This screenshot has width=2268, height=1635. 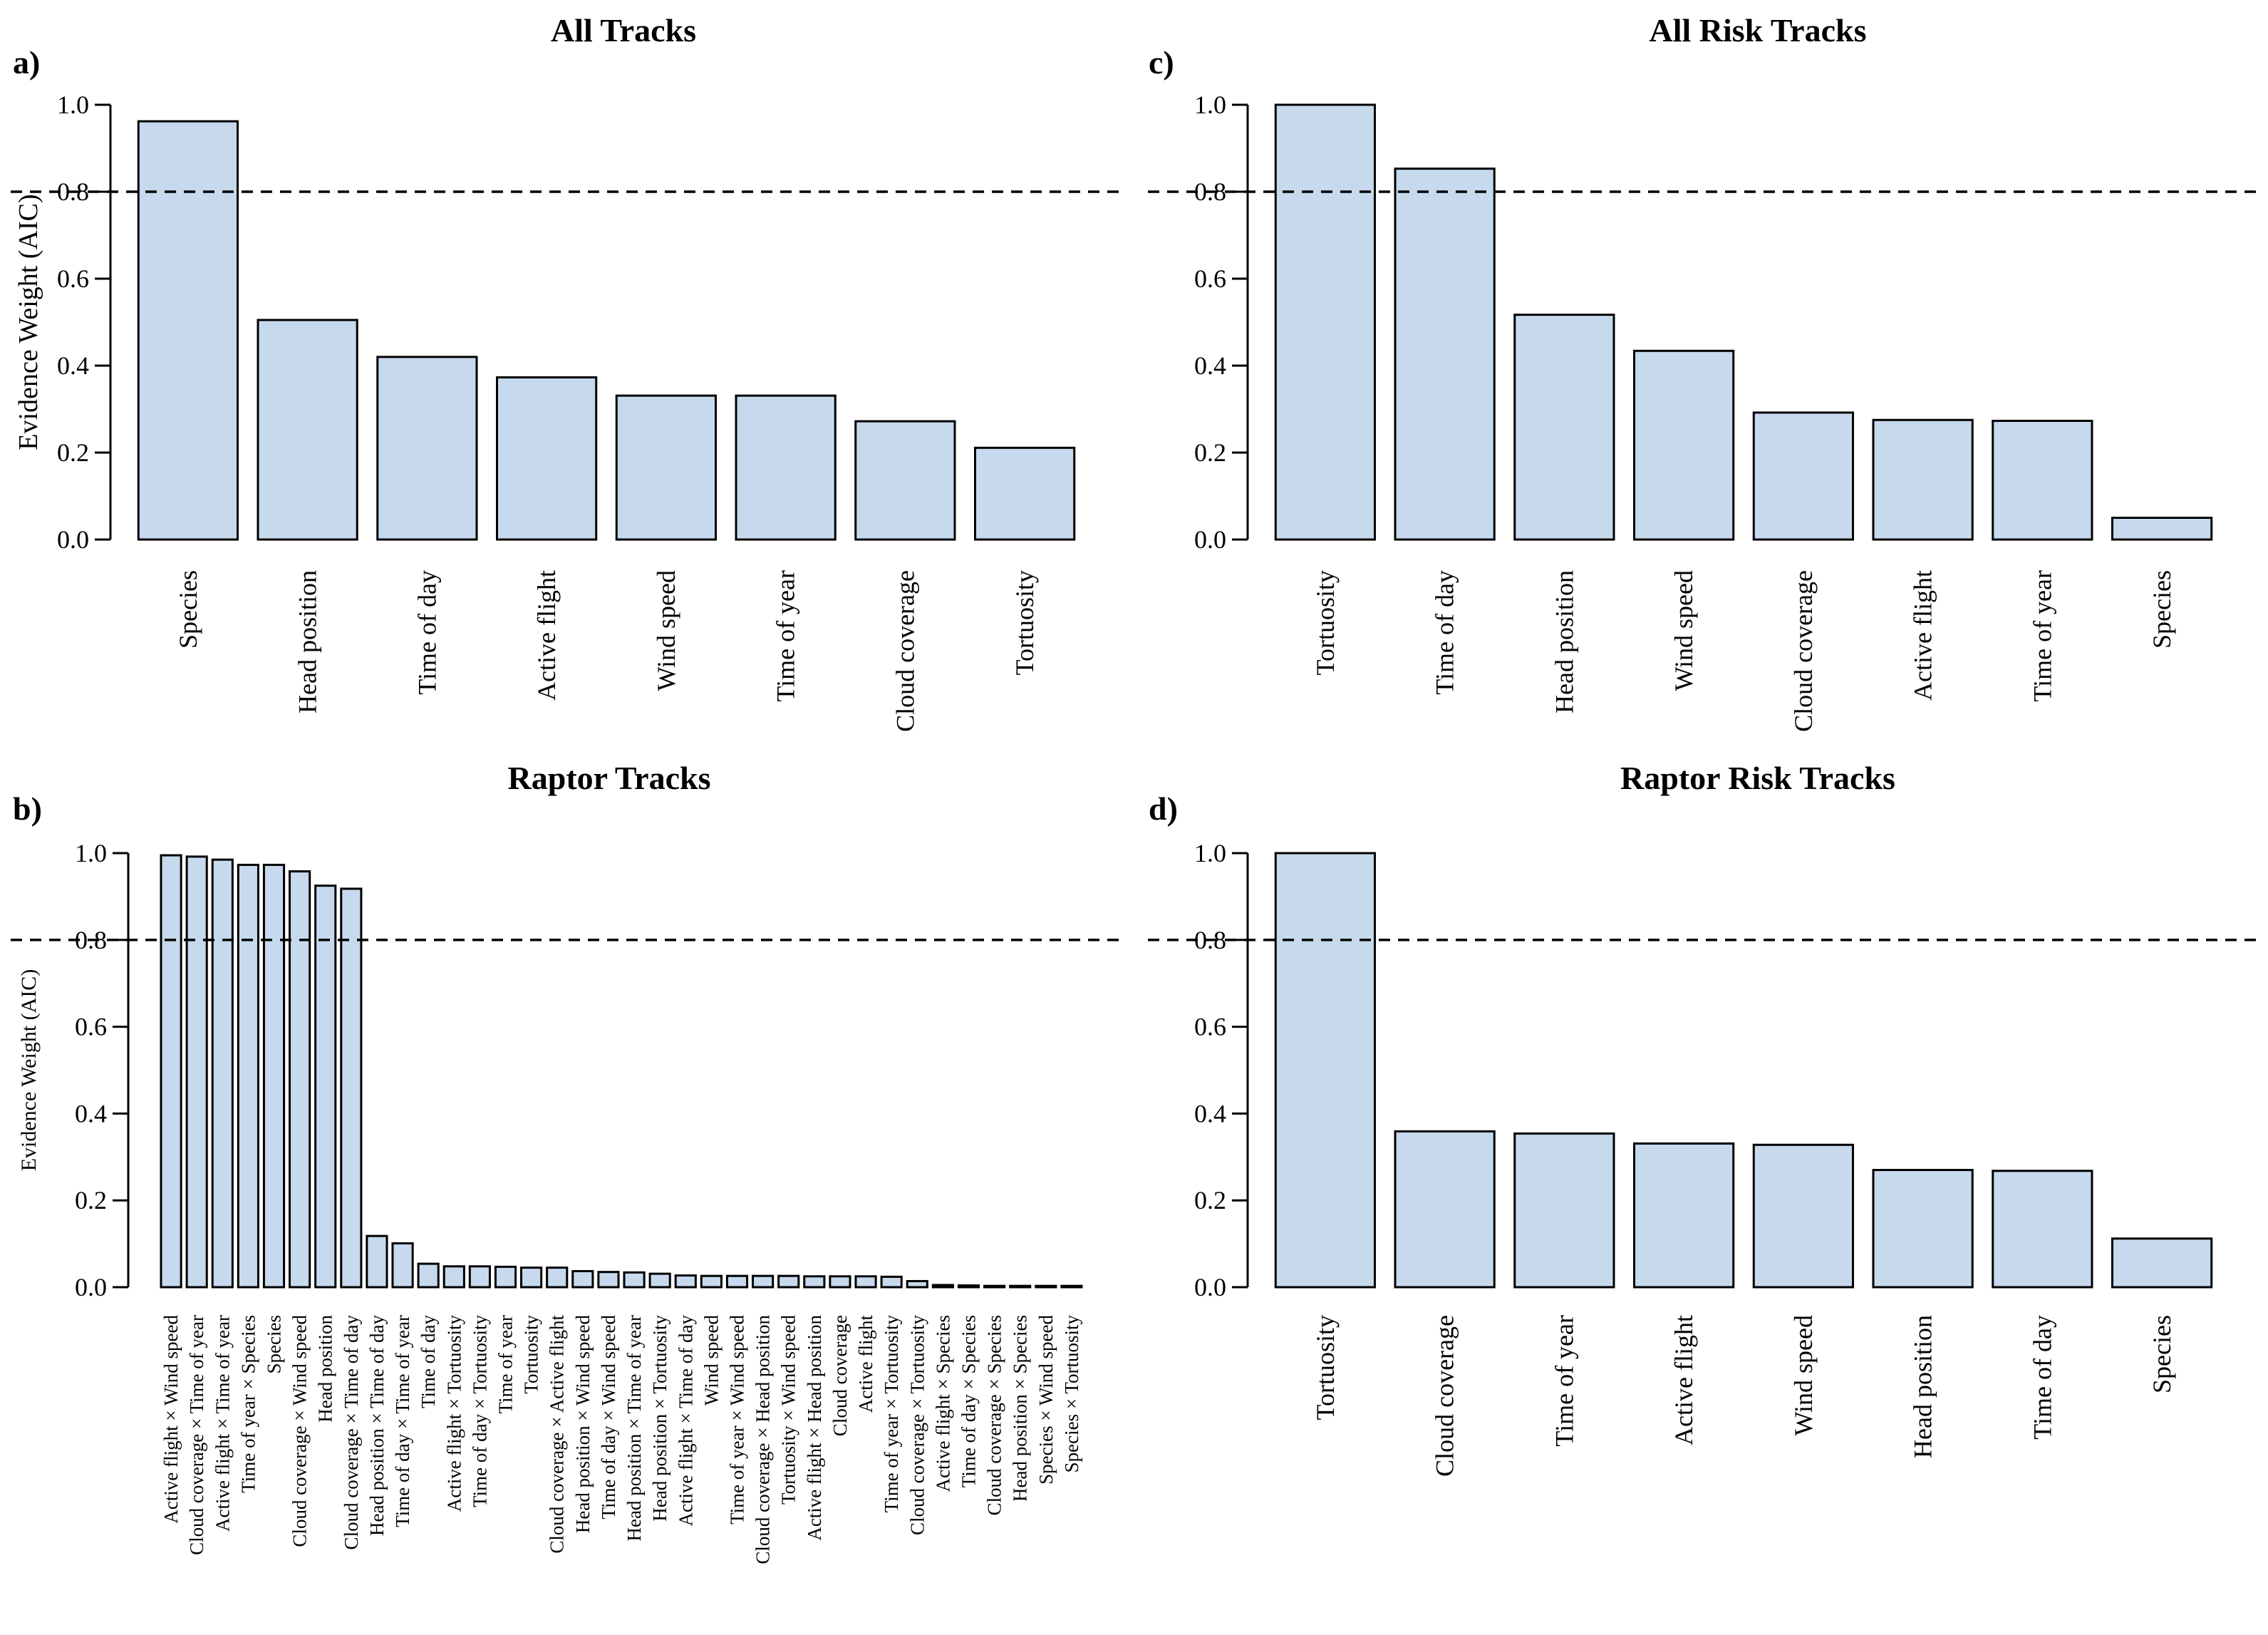 What do you see at coordinates (994, 1415) in the screenshot?
I see `x-tick-label: Cloud coverage × Species` at bounding box center [994, 1415].